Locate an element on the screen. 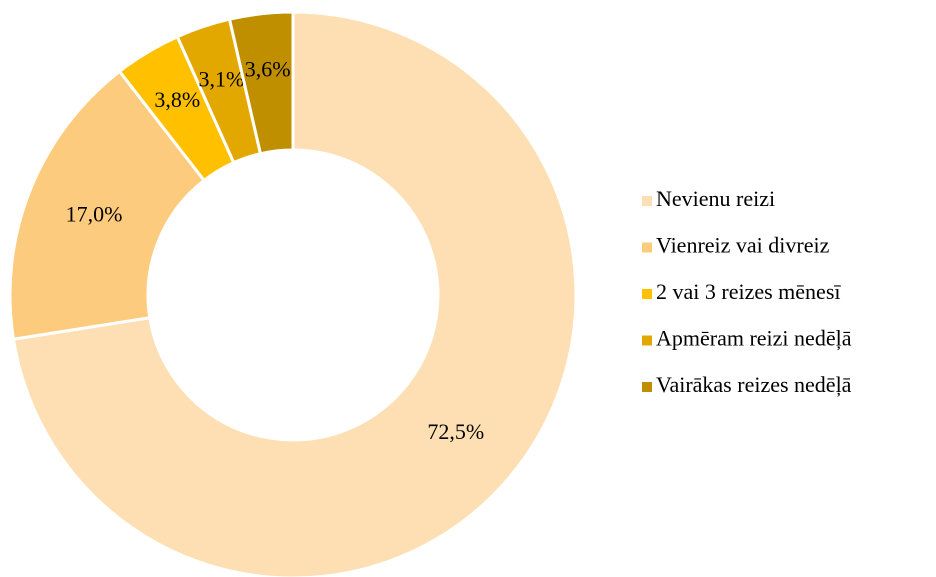 The height and width of the screenshot is (577, 936). data-label: 72,5% is located at coordinates (455, 431).